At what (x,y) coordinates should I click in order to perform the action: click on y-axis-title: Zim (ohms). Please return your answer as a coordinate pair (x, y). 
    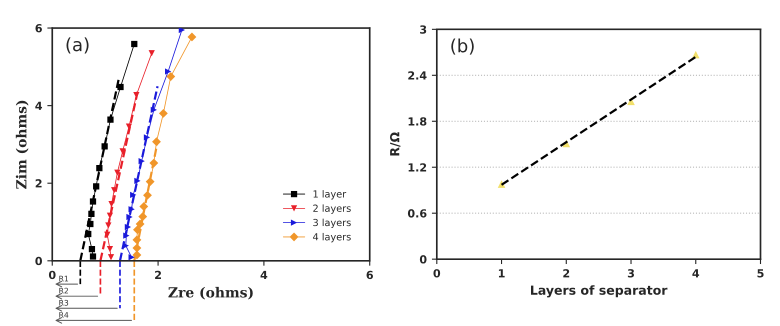
    Looking at the image, I should click on (22, 144).